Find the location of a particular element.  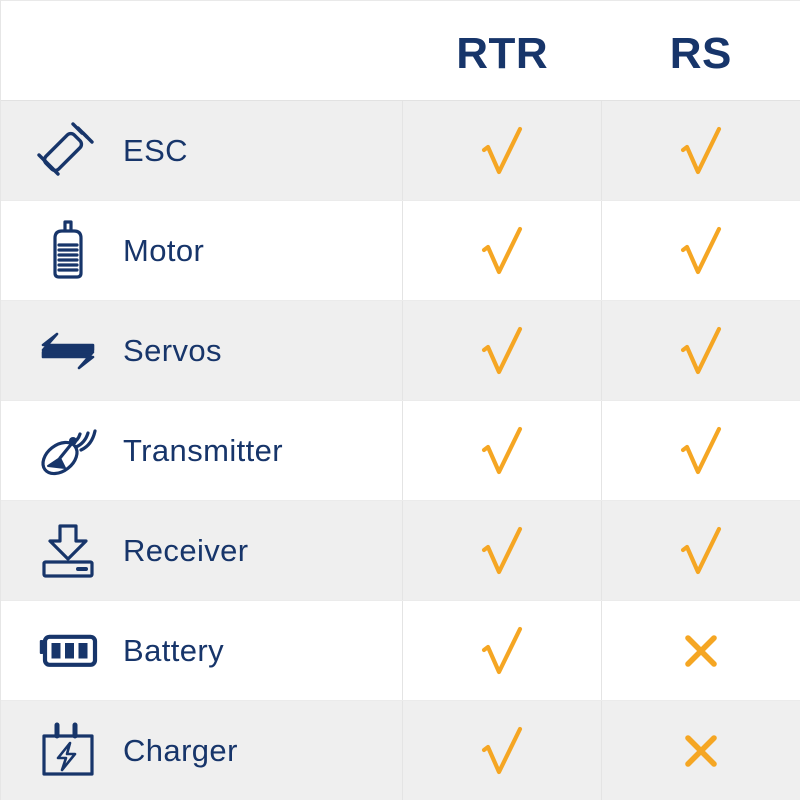

feature-label: Motor is located at coordinates (164, 250).